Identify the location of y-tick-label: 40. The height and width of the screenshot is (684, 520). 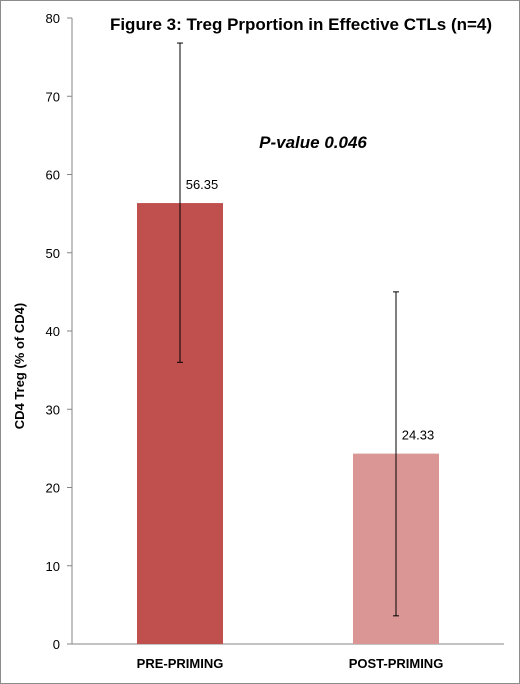
(53, 331).